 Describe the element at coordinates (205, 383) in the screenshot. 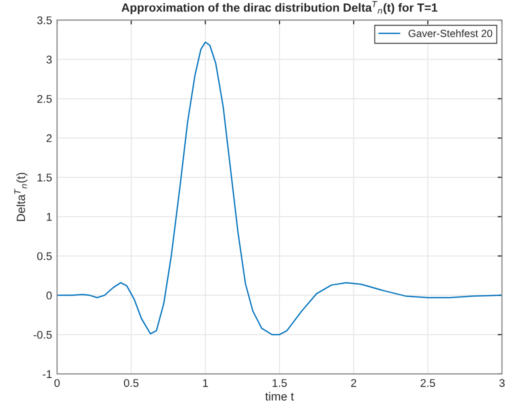

I see `x-tick-label: 1` at that location.